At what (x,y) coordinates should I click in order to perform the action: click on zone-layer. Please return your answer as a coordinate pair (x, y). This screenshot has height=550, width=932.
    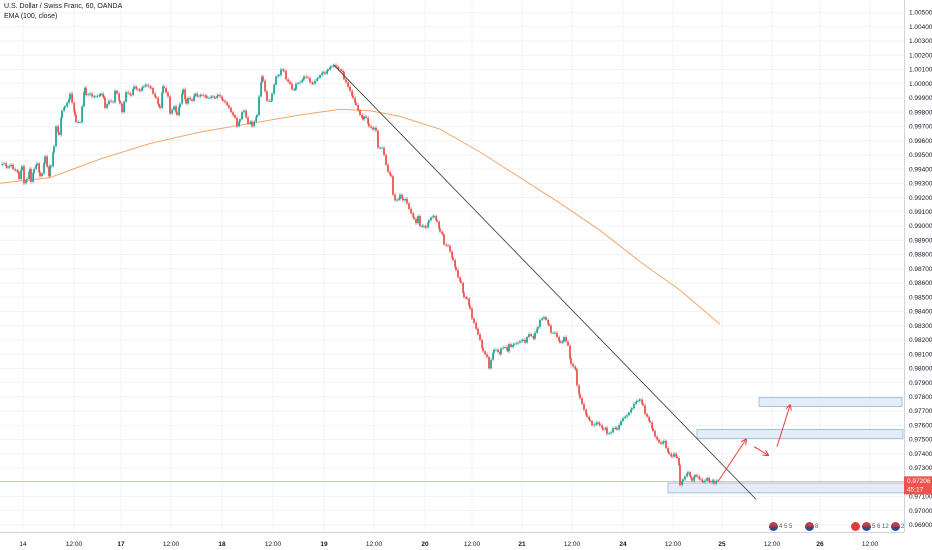
    Looking at the image, I should click on (790, 445).